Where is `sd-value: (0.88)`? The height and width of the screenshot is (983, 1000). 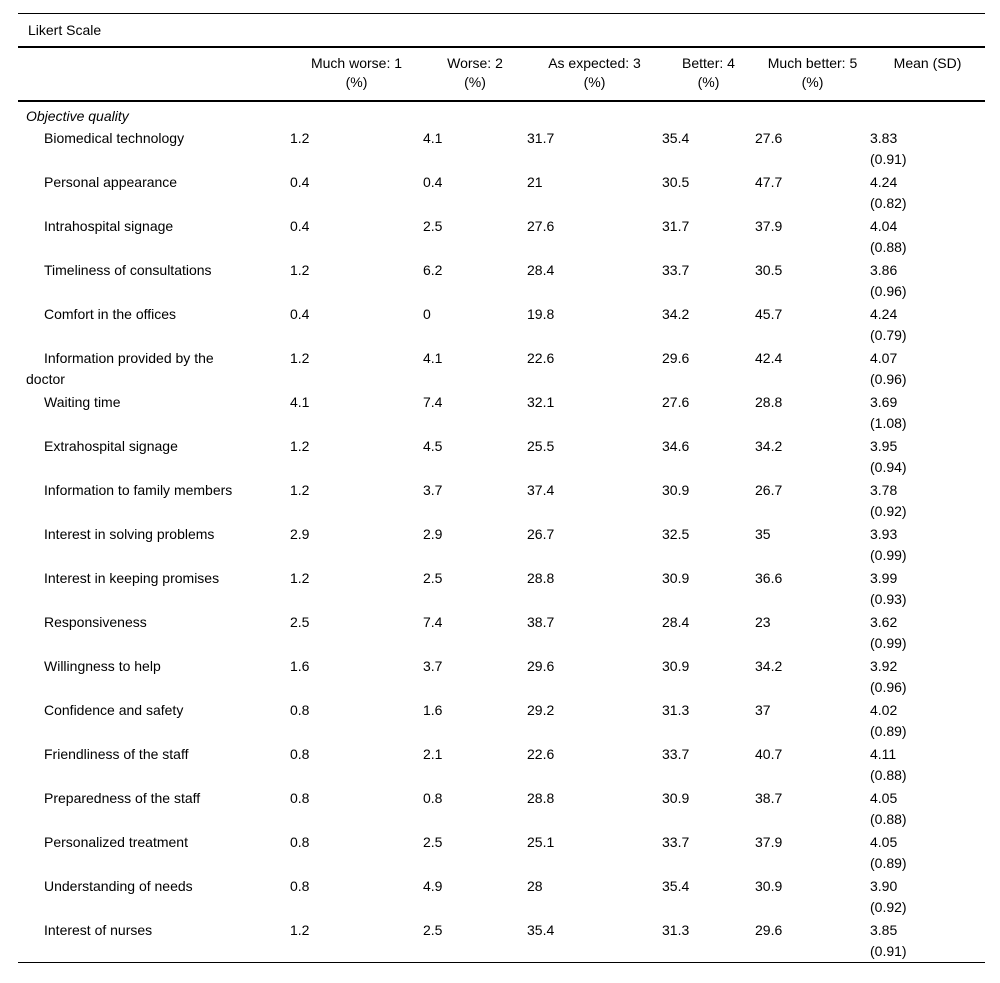
sd-value: (0.88) is located at coordinates (888, 775).